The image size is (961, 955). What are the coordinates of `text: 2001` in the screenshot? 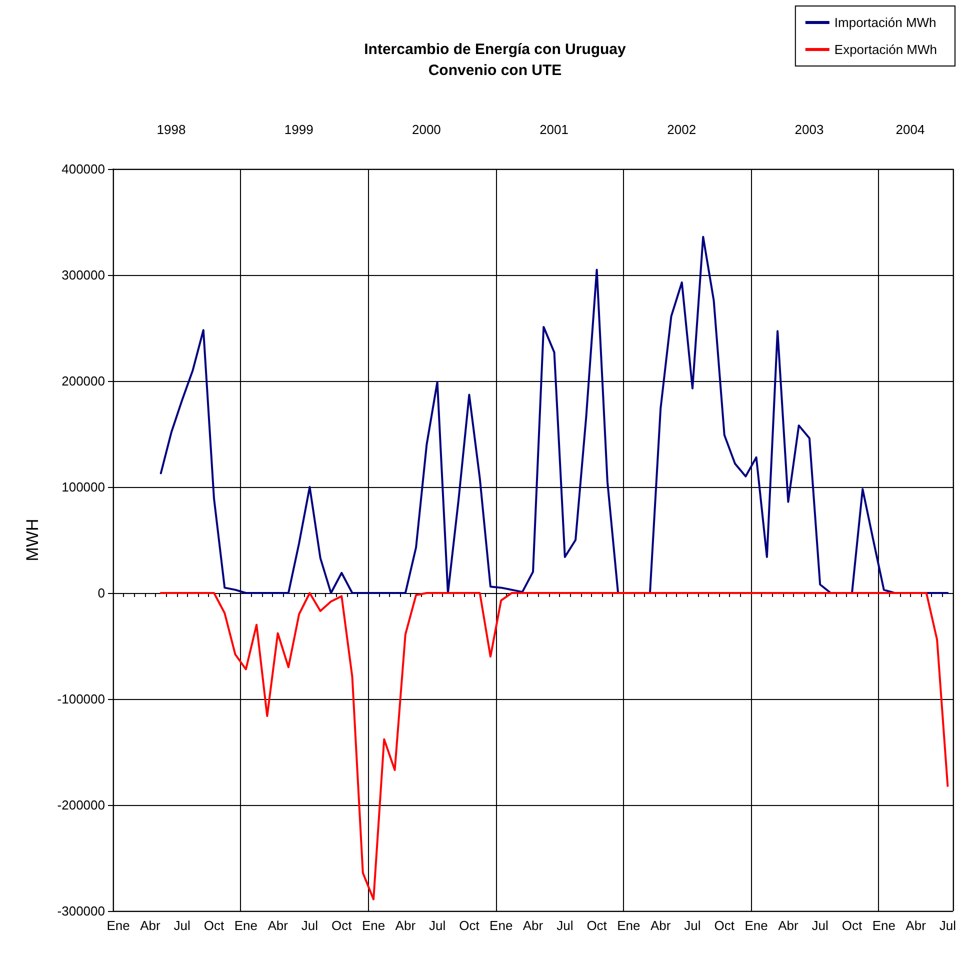 It's located at (554, 129).